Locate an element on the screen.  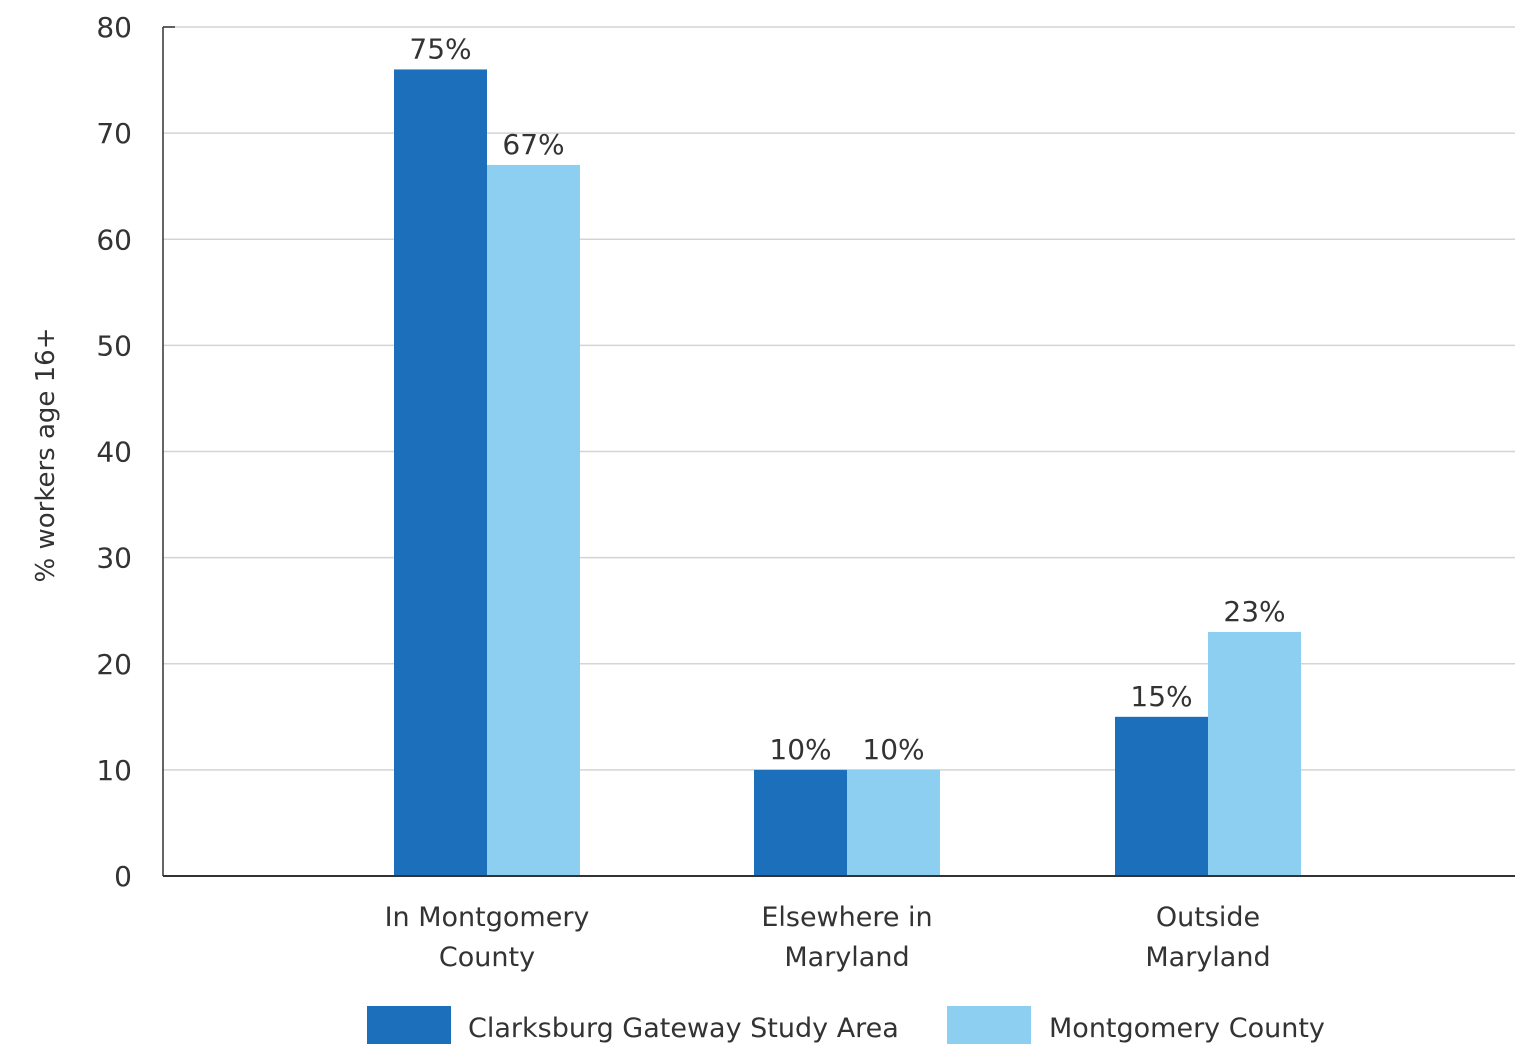
legend-label: Clarksburg Gateway Study Area is located at coordinates (683, 1028).